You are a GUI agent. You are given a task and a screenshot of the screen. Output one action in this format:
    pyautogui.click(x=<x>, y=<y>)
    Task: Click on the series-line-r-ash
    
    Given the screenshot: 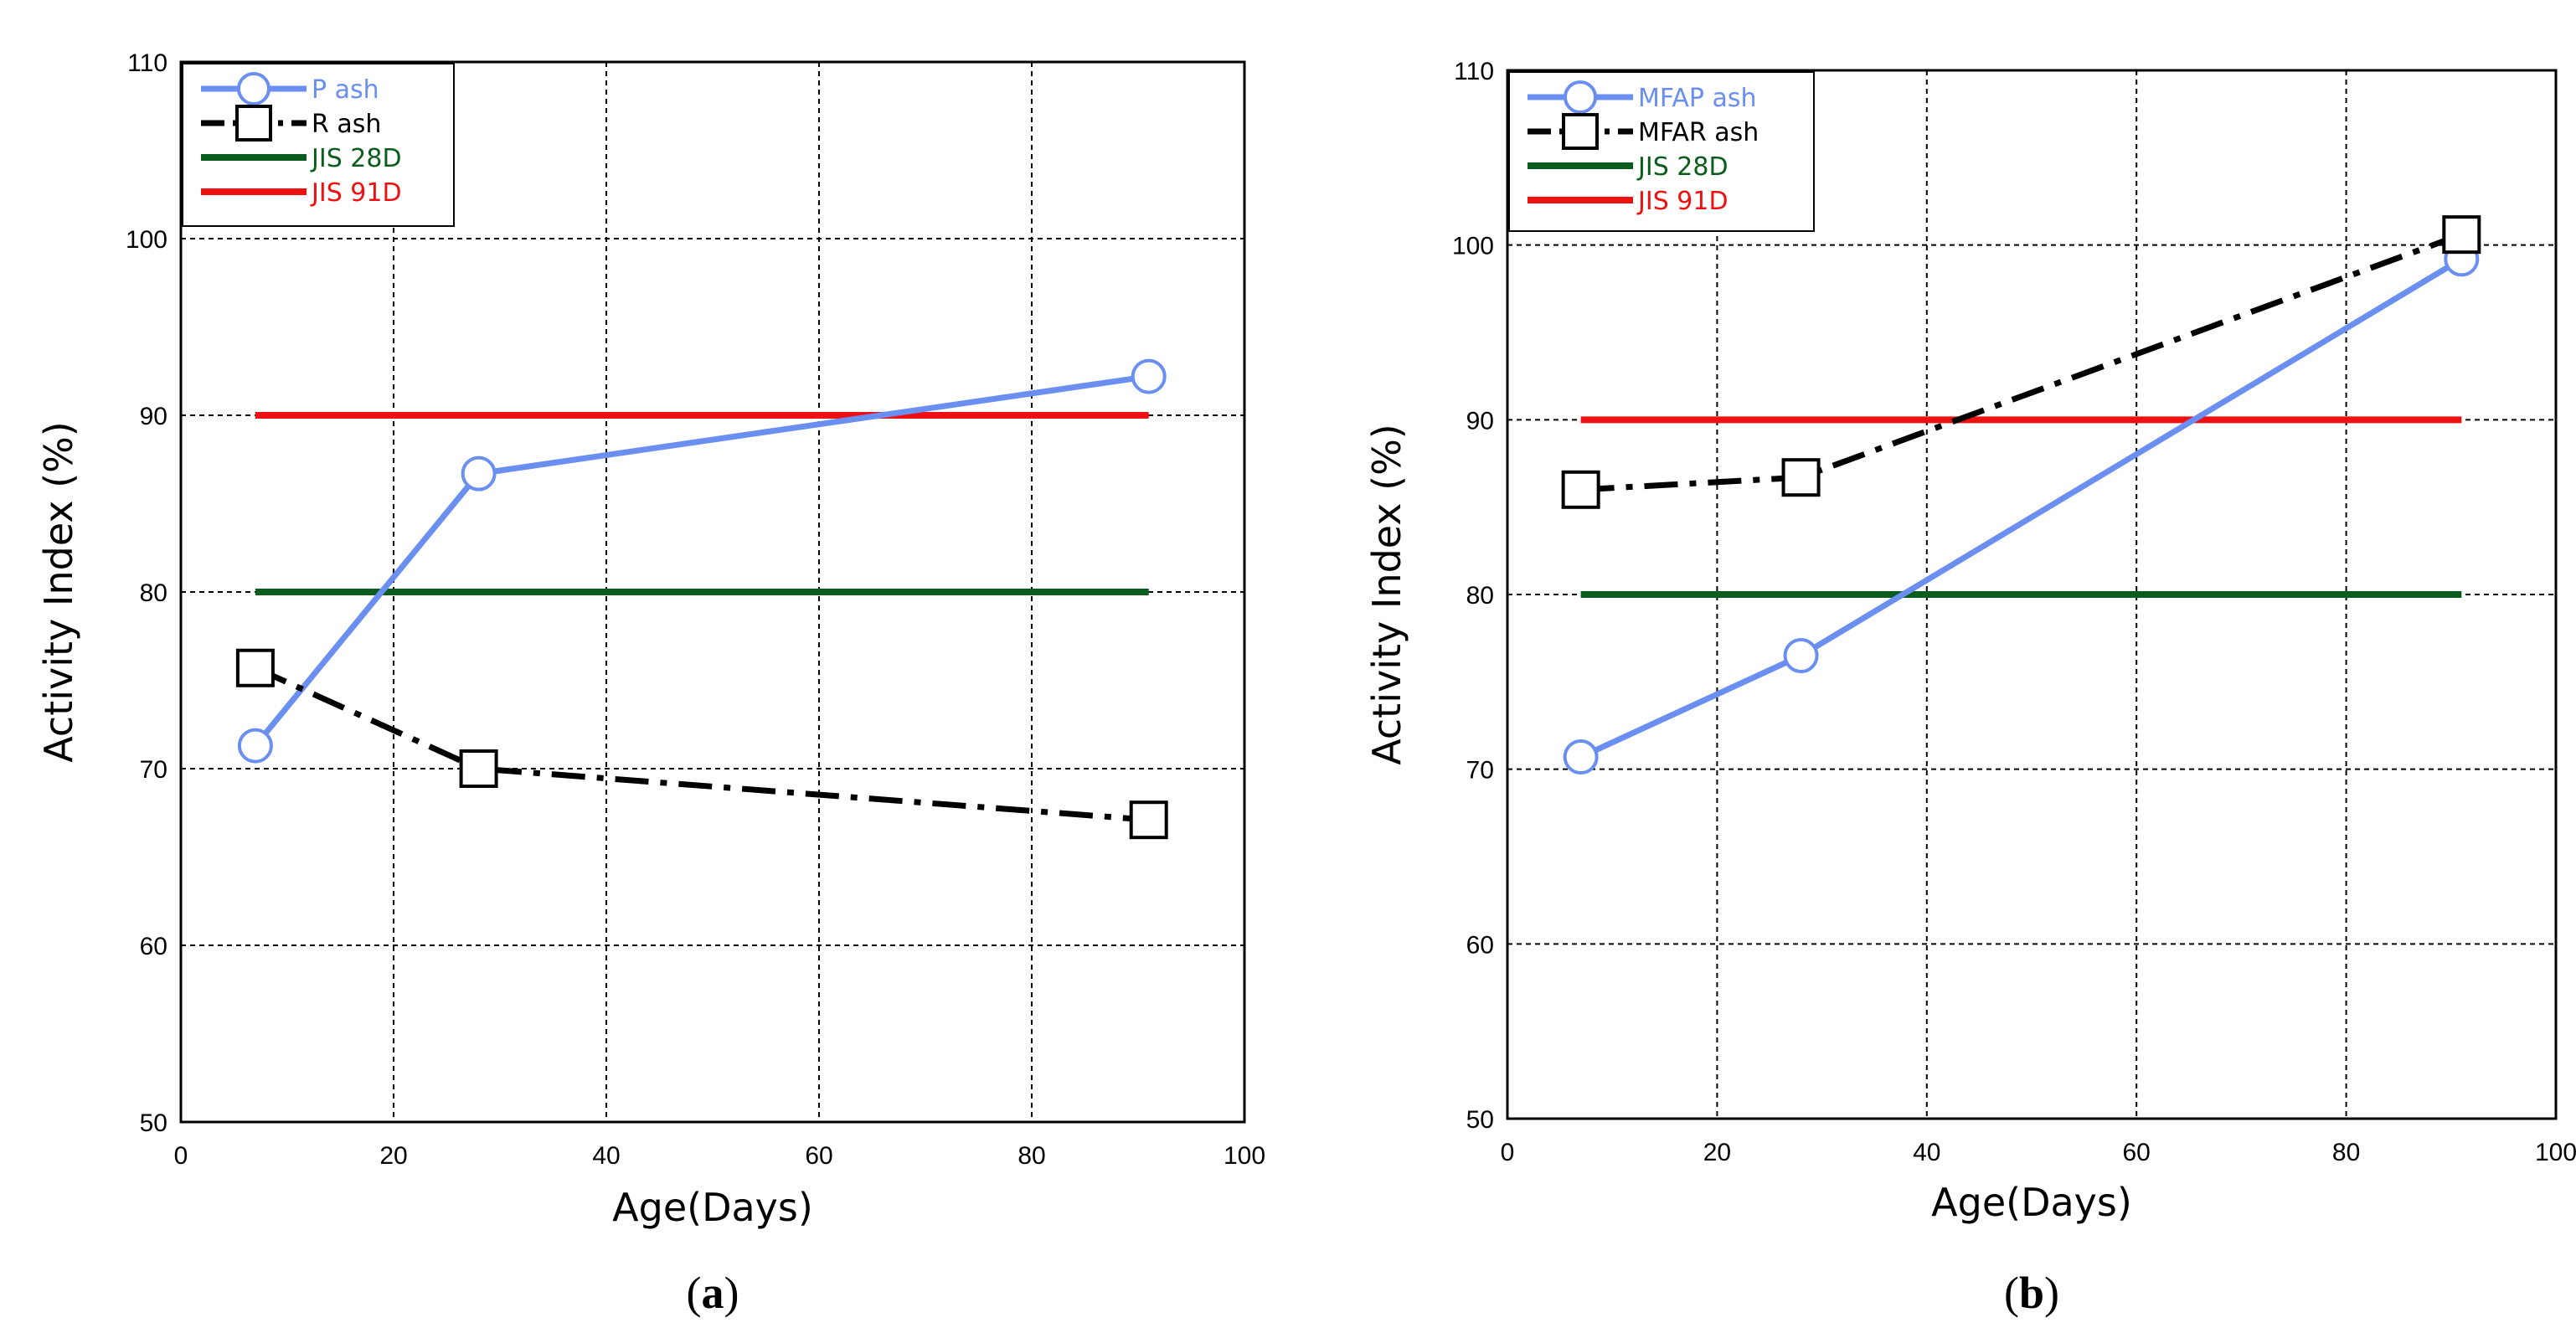 What is the action you would take?
    pyautogui.click(x=701, y=744)
    